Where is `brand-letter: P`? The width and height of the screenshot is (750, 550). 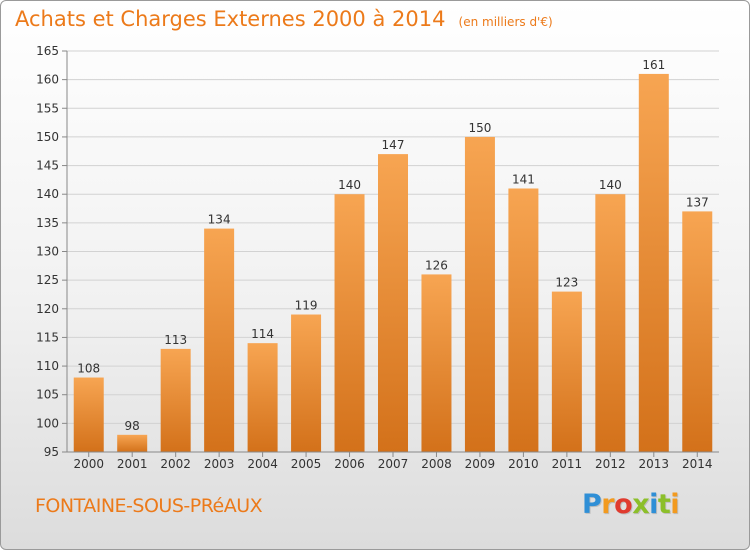 brand-letter: P is located at coordinates (592, 504).